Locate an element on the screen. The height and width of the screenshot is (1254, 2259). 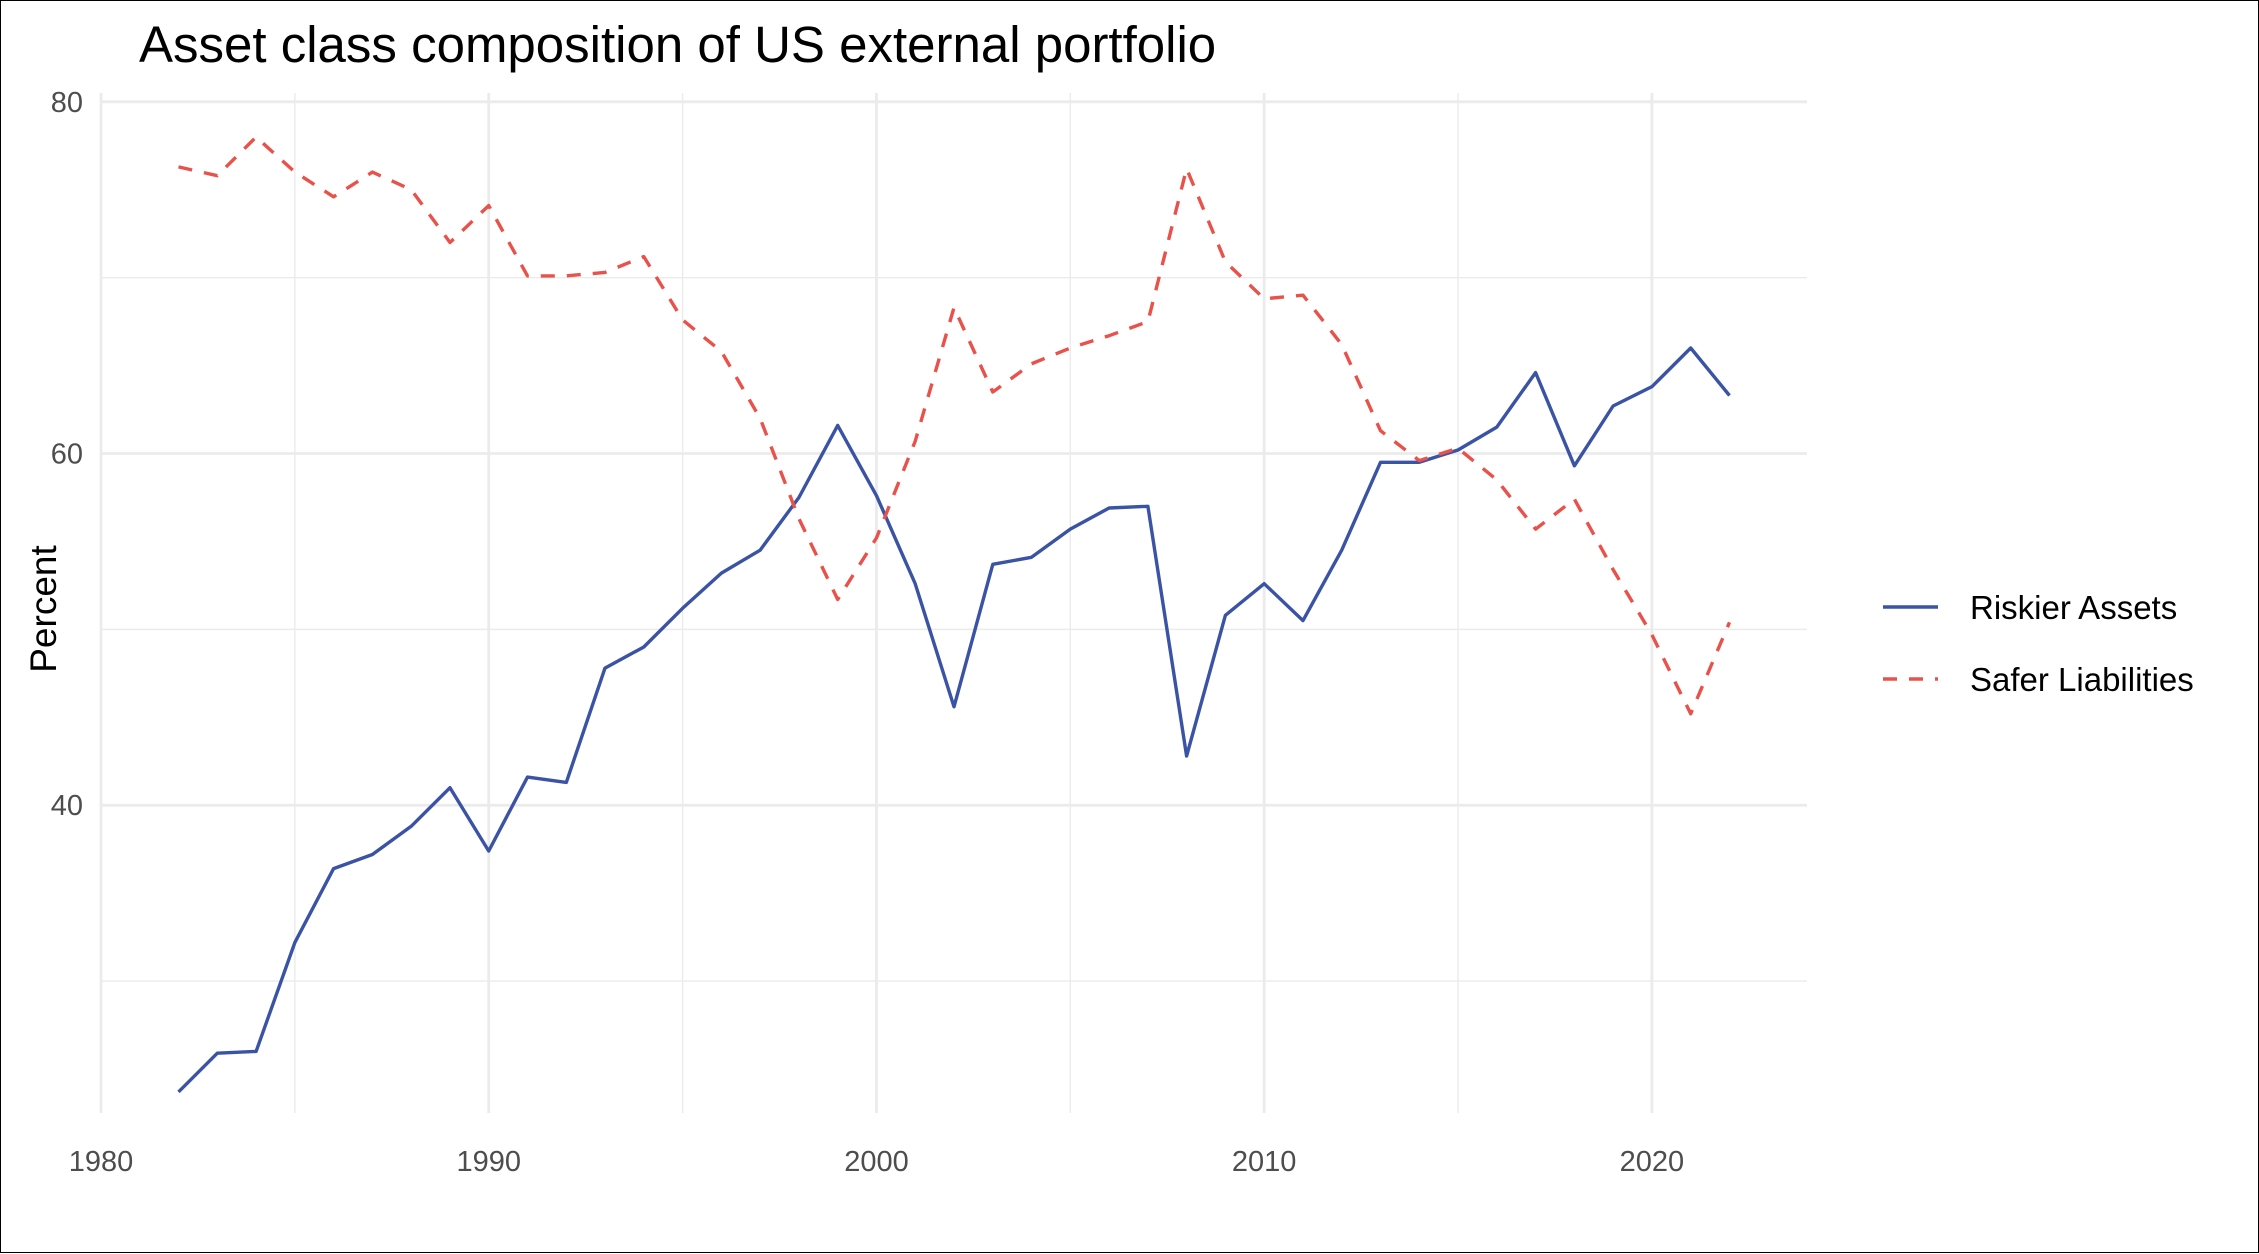
y-axis-label: Percent is located at coordinates (43, 609).